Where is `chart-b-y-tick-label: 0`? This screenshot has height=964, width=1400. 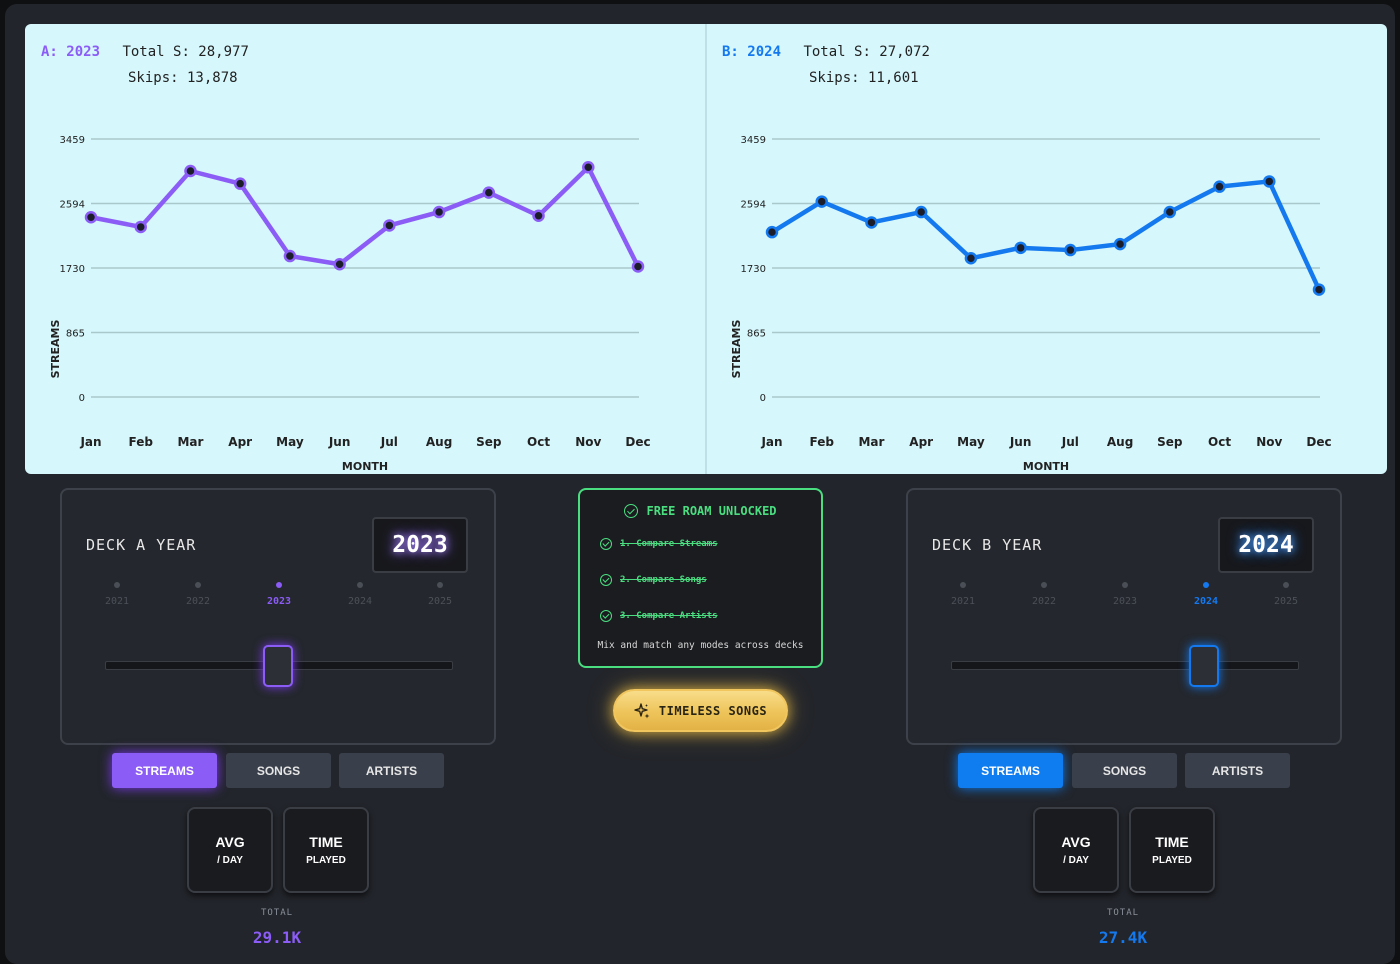 chart-b-y-tick-label: 0 is located at coordinates (763, 398).